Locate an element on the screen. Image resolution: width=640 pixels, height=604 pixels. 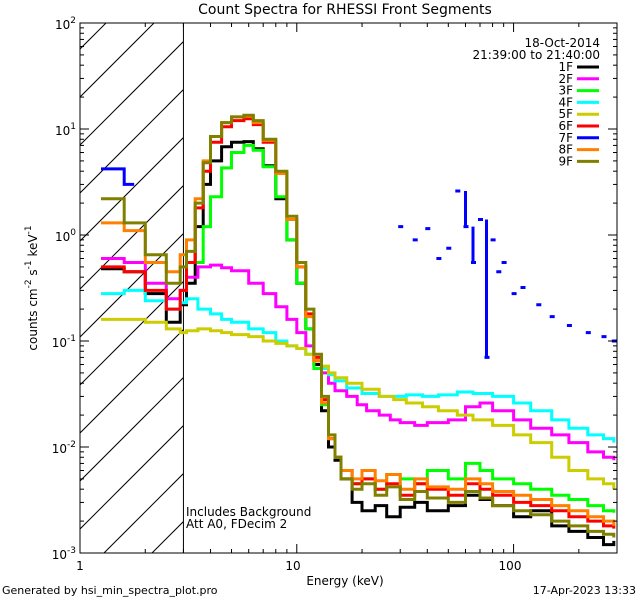
annotation-background: Includes Background is located at coordinates (248, 512).